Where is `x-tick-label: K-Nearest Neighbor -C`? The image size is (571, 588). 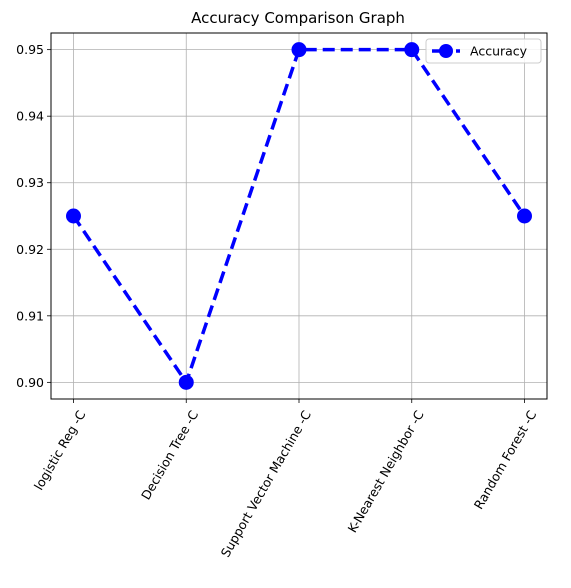
x-tick-label: K-Nearest Neighbor -C is located at coordinates (385, 472).